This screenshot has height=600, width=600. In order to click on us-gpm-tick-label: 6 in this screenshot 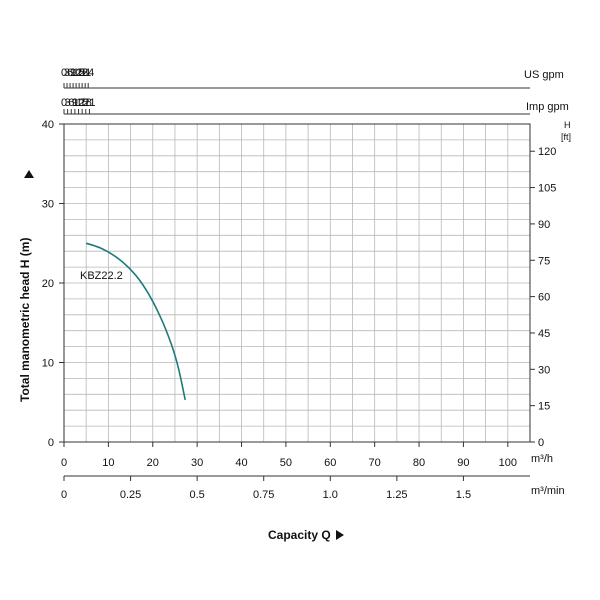, I will do `click(70, 73)`.